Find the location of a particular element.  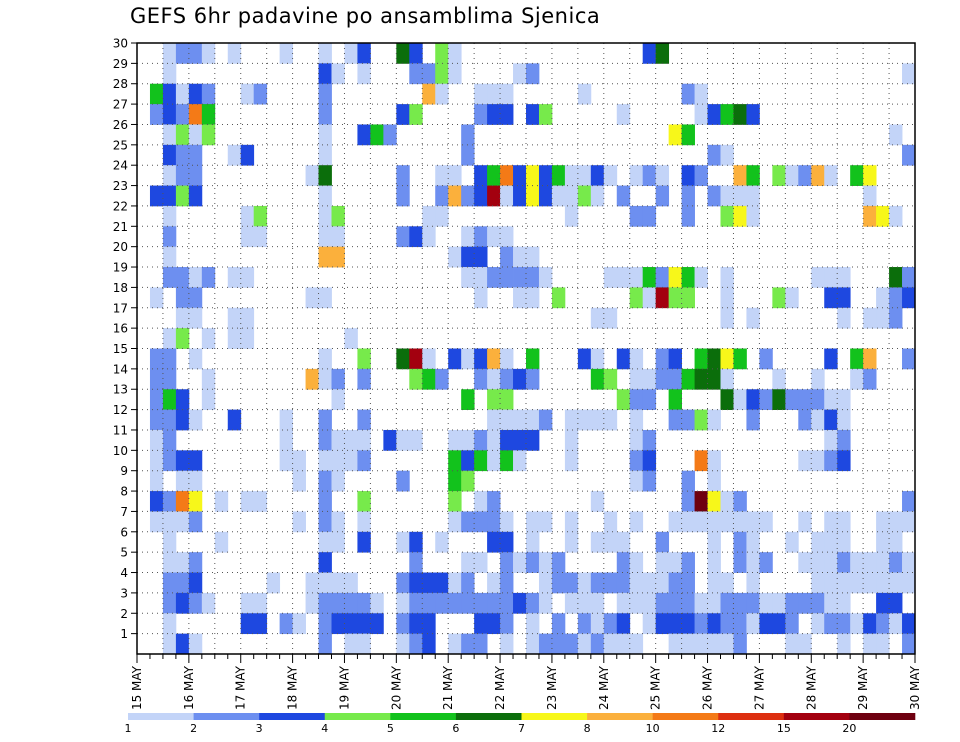

legend-label: 10 is located at coordinates (653, 728).